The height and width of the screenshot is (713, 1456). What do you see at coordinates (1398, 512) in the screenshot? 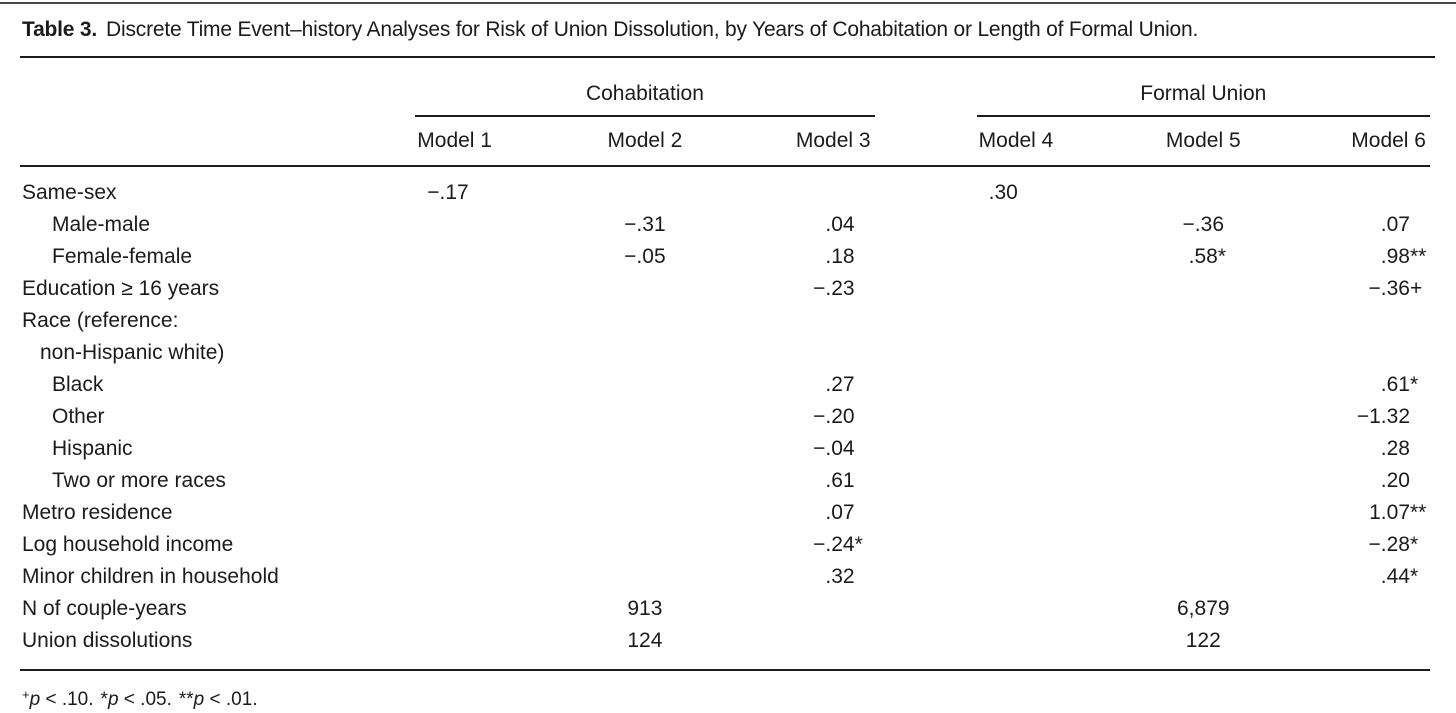
I see `value-cell: 1.07**` at bounding box center [1398, 512].